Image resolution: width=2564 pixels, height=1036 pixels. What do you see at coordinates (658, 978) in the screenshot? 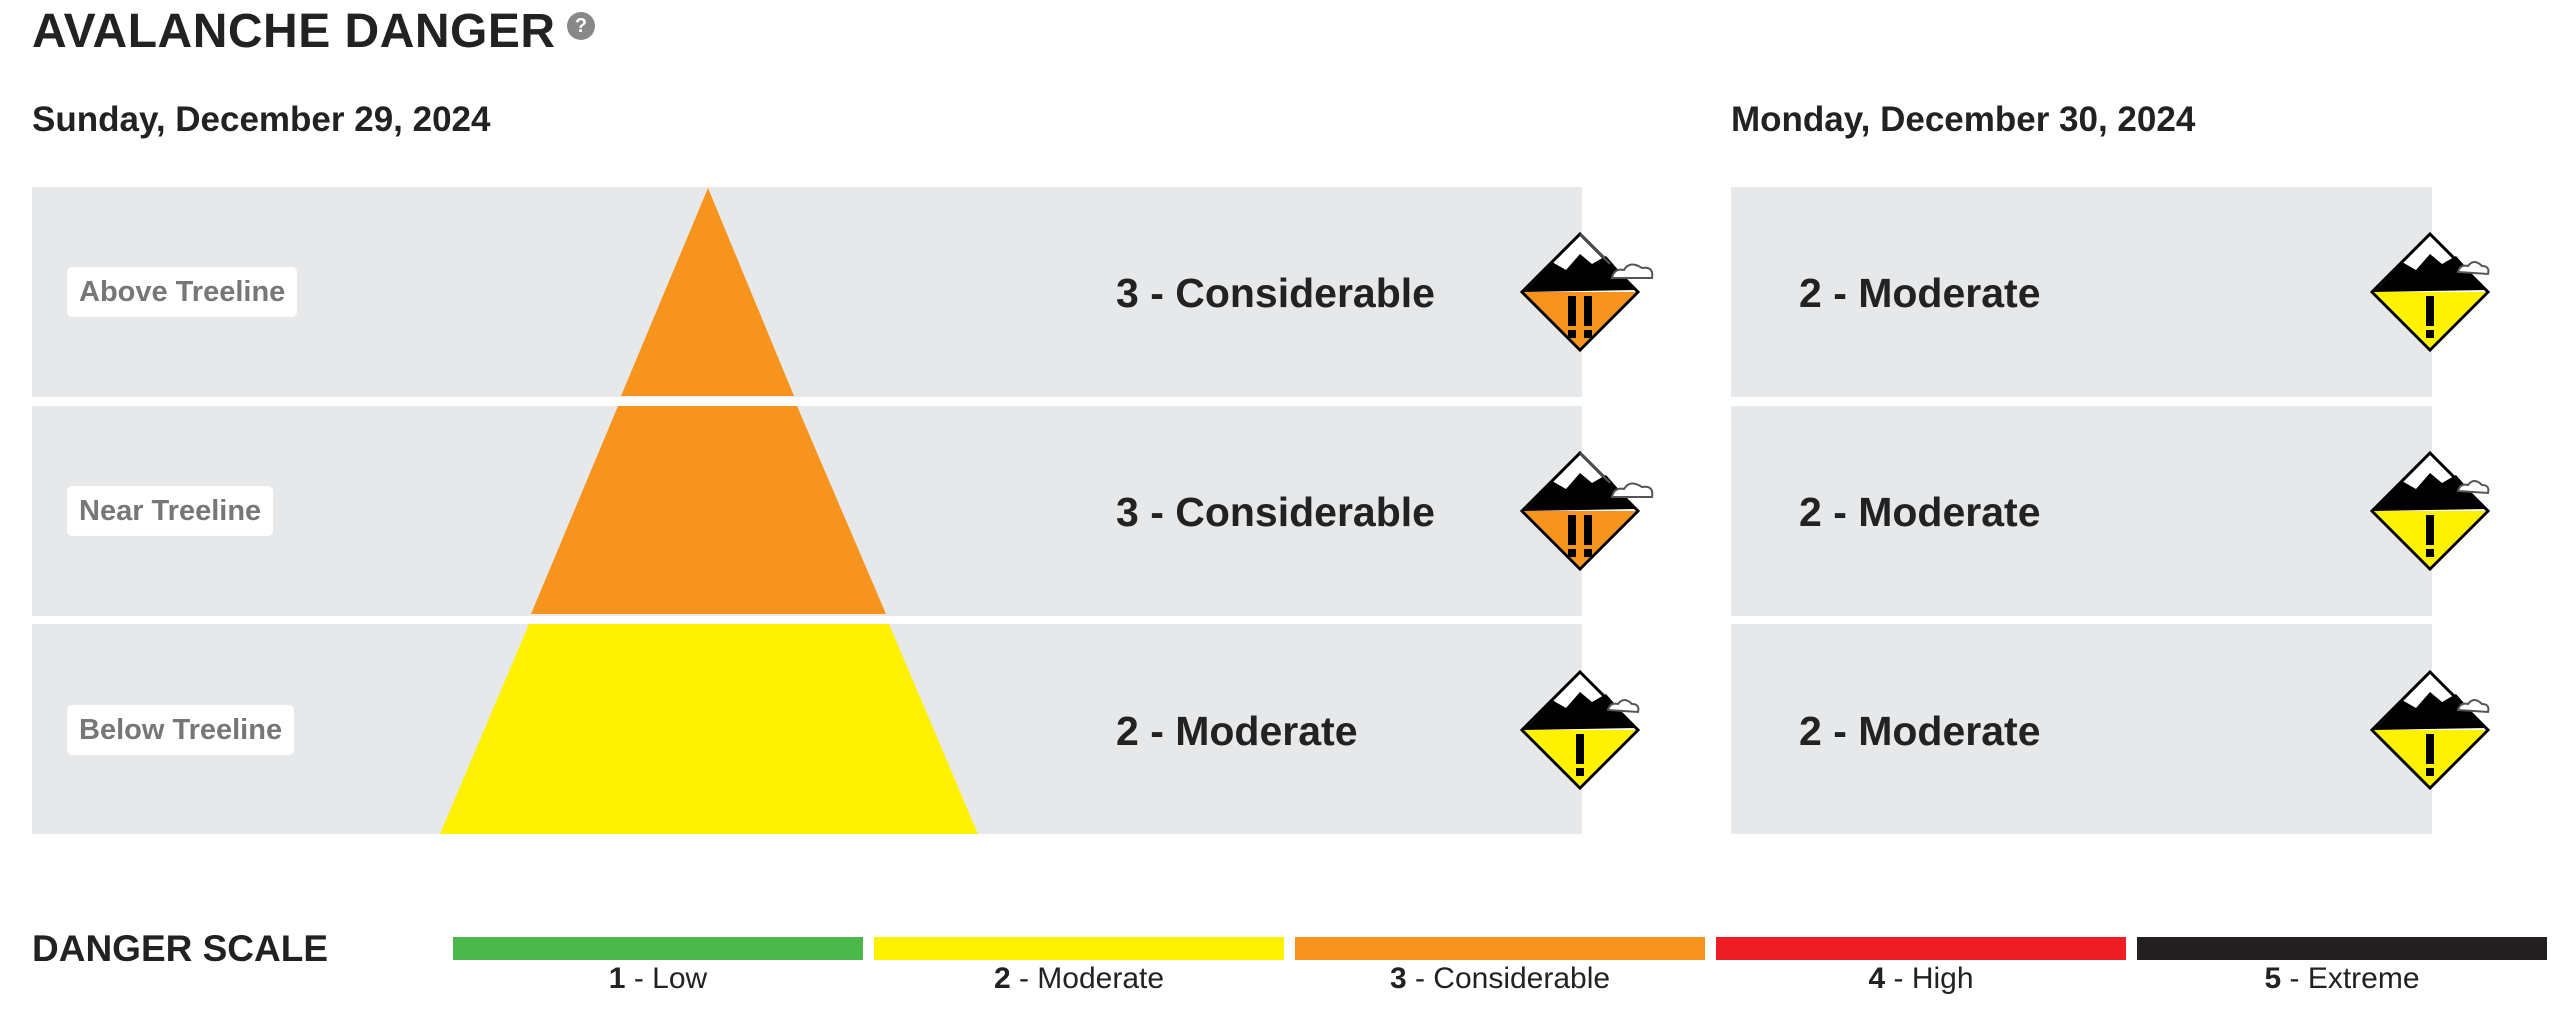
I see `scale-label-1: 1 - Low` at bounding box center [658, 978].